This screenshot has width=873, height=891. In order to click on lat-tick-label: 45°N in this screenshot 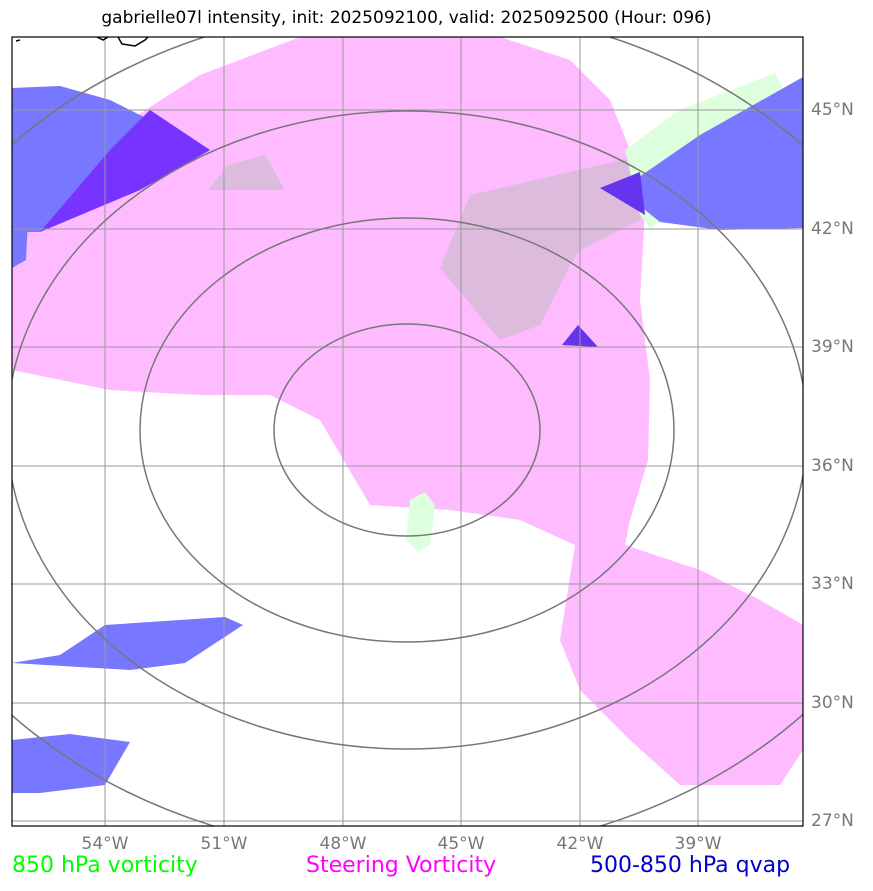, I will do `click(832, 110)`.